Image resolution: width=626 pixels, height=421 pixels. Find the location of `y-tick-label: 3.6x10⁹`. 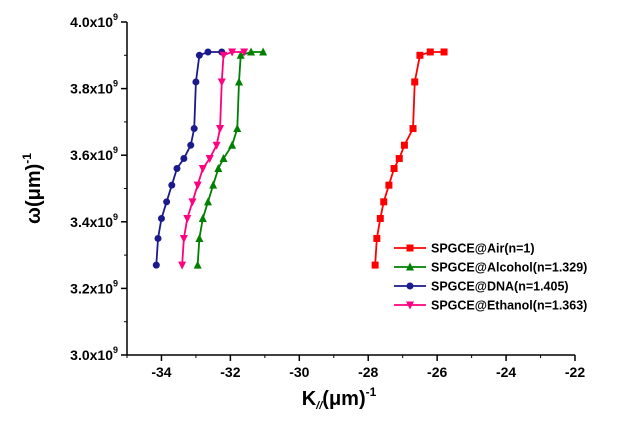

y-tick-label: 3.6x10⁹ is located at coordinates (94, 154).